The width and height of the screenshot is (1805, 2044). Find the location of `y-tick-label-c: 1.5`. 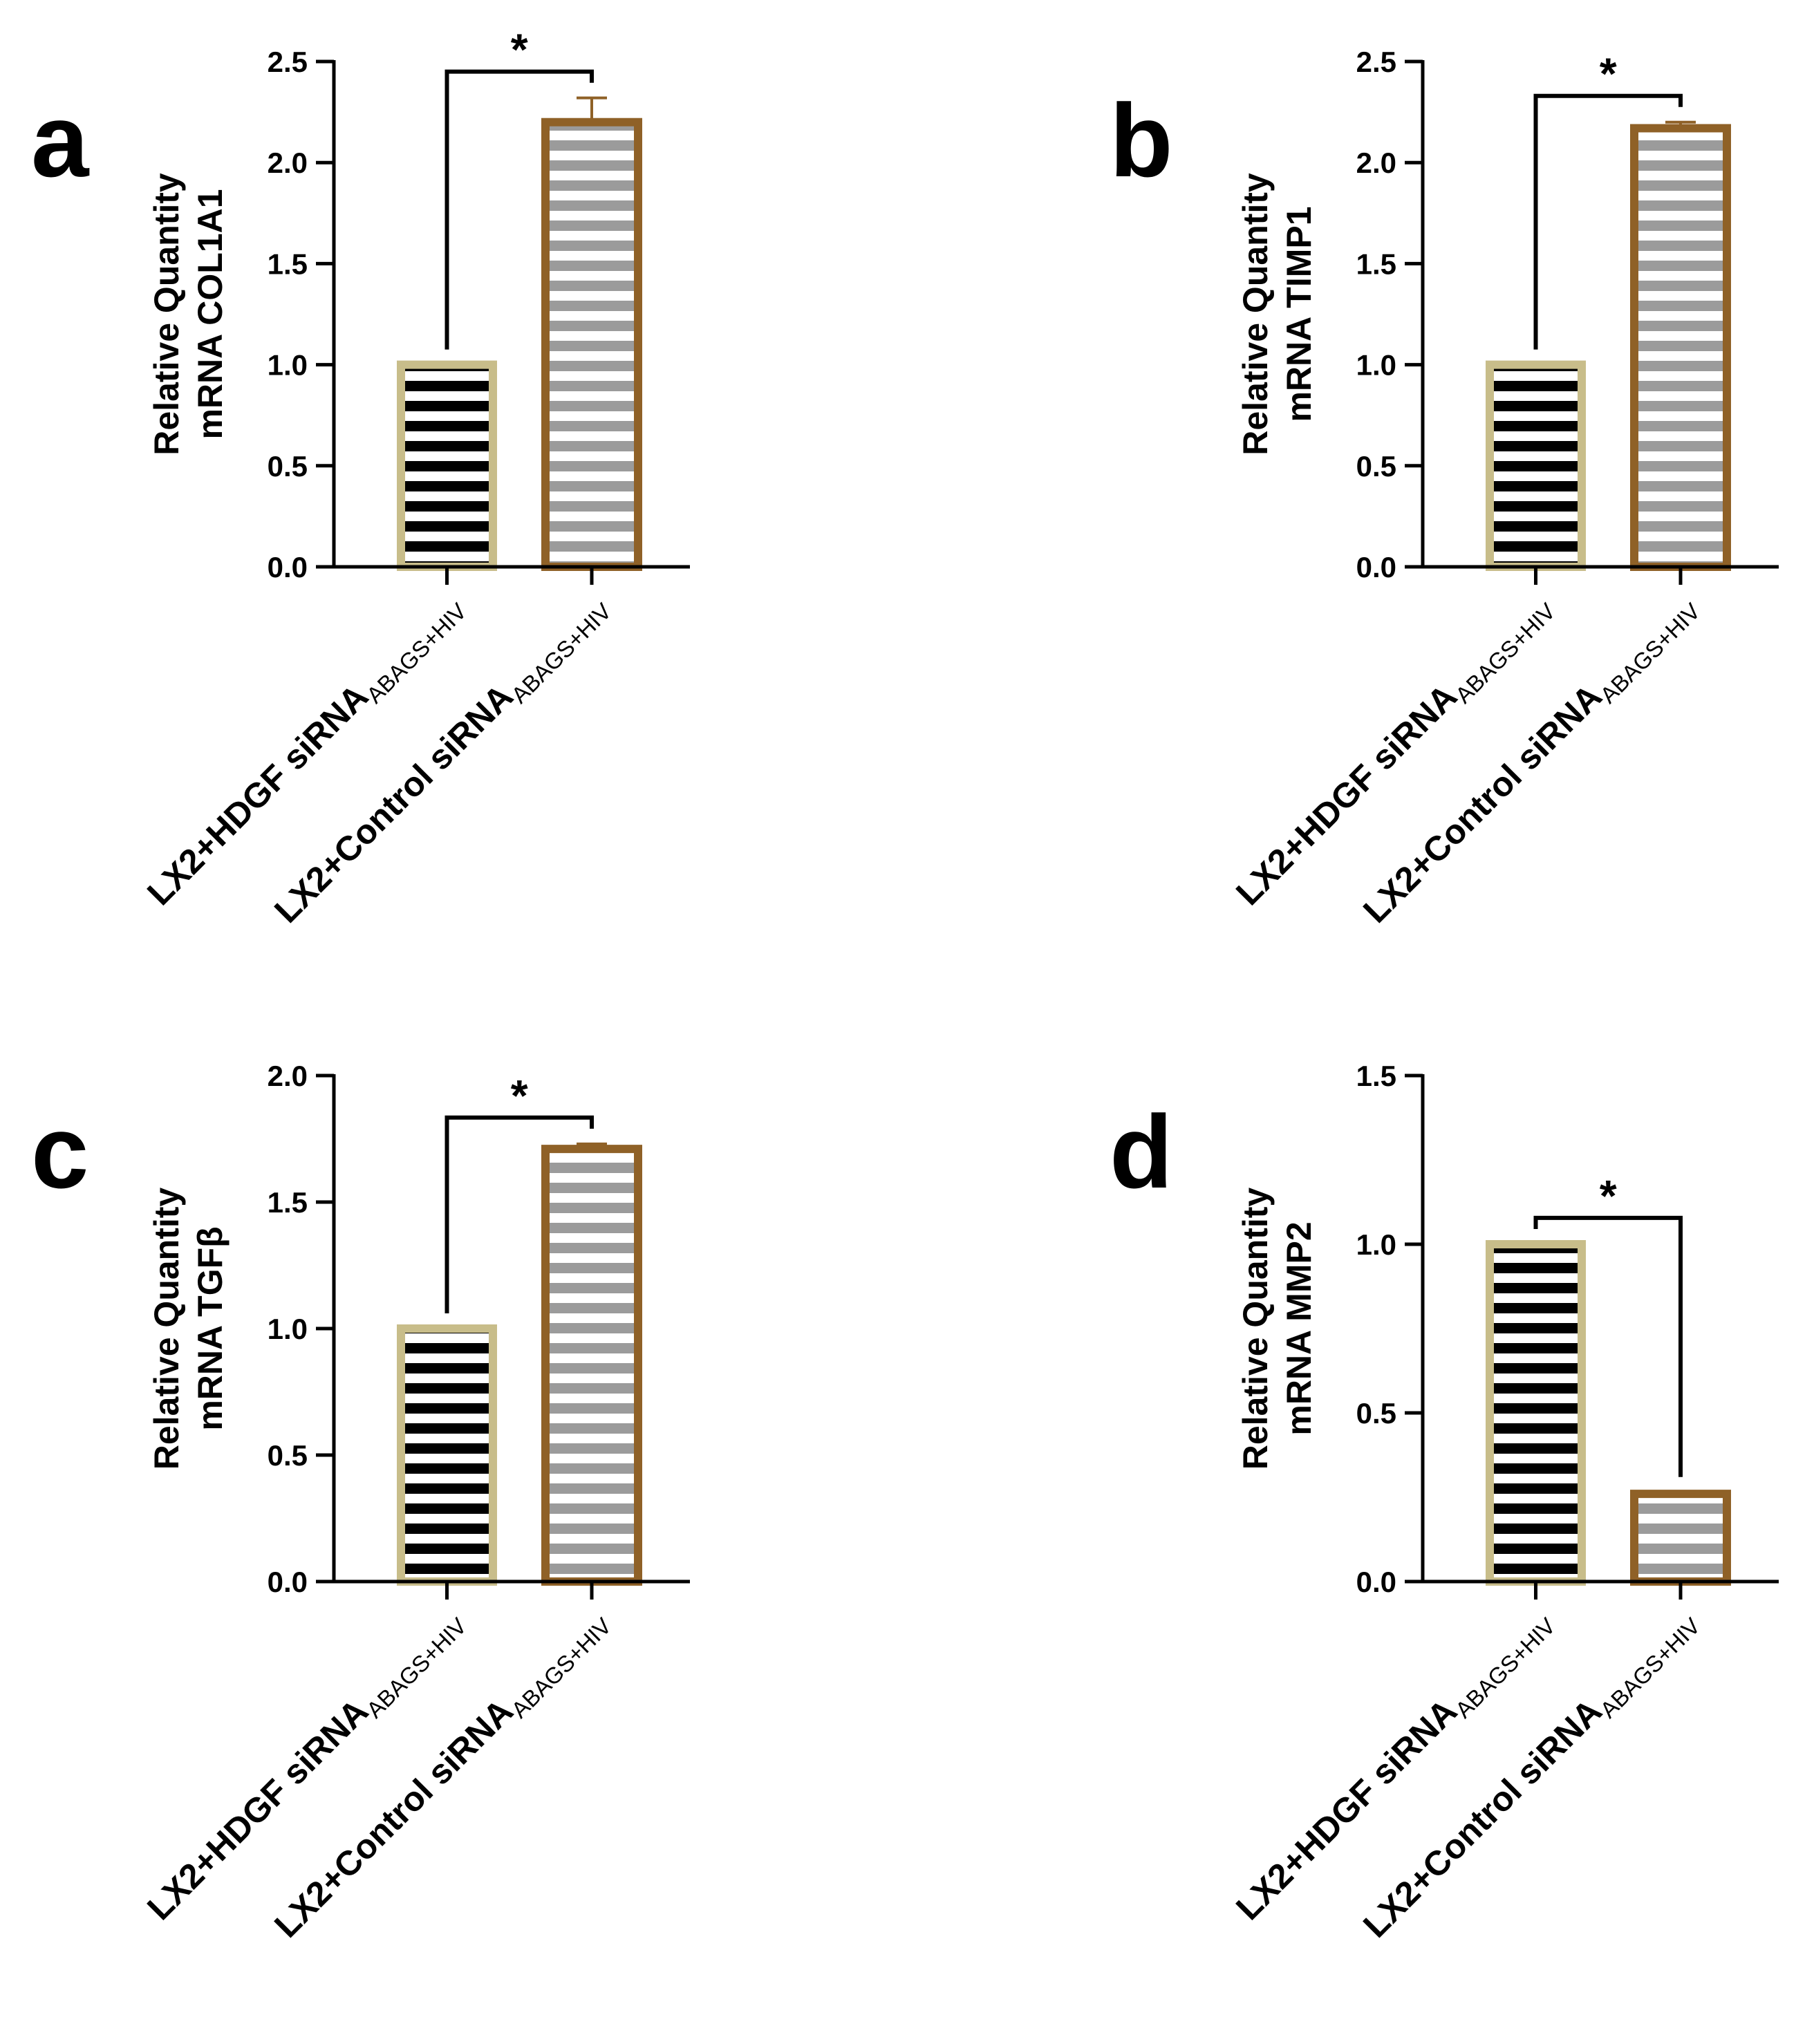

y-tick-label-c: 1.5 is located at coordinates (288, 1202).